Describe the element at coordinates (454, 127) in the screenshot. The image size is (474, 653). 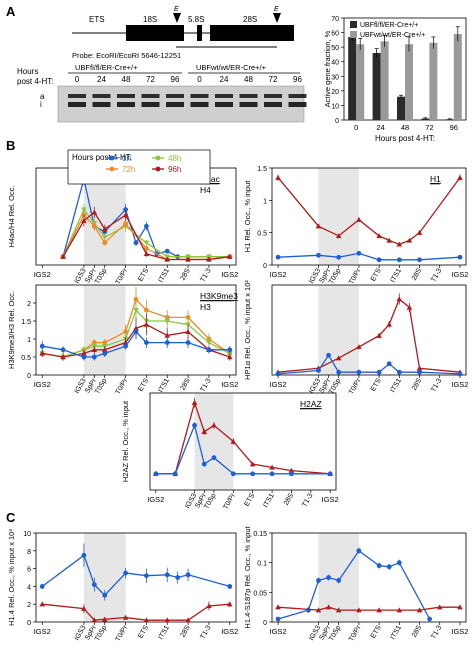
I see `bar-xtick-label: 96` at that location.